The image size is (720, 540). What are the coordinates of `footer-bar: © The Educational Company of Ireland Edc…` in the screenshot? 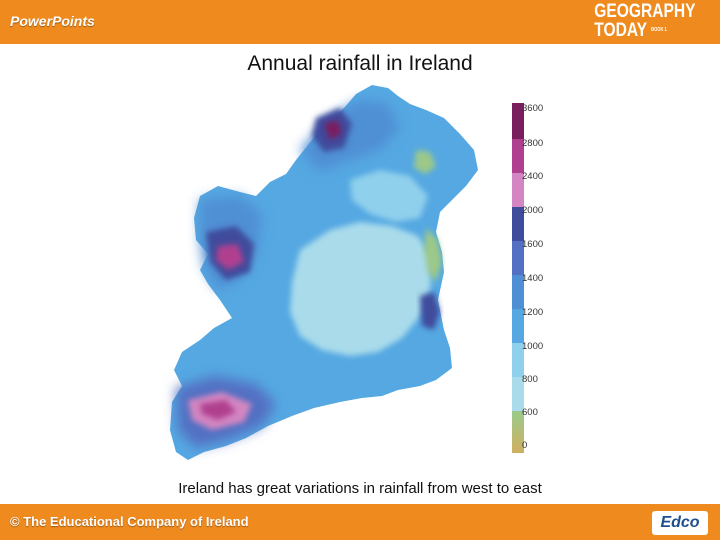 It's located at (360, 522).